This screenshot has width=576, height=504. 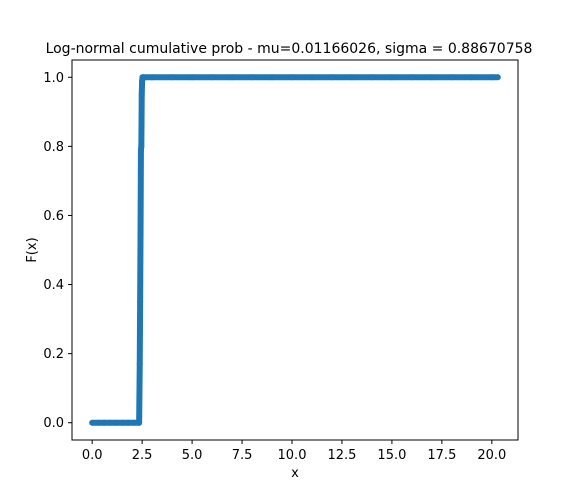 I want to click on x-axis-label: x, so click(x=295, y=473).